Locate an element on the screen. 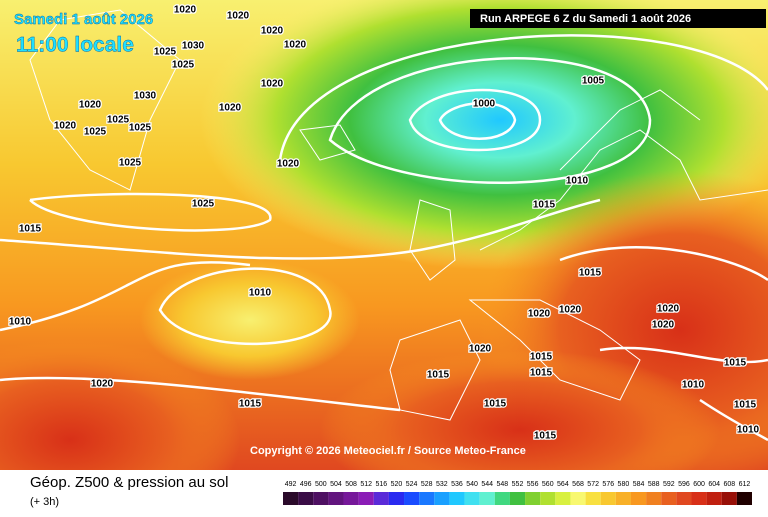  legend-label: 608 is located at coordinates (729, 484).